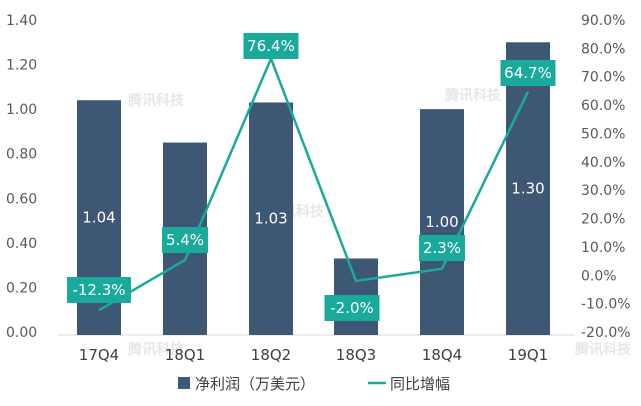 The height and width of the screenshot is (406, 641). Describe the element at coordinates (21, 21) in the screenshot. I see `left-axis-tick: 1.40` at that location.